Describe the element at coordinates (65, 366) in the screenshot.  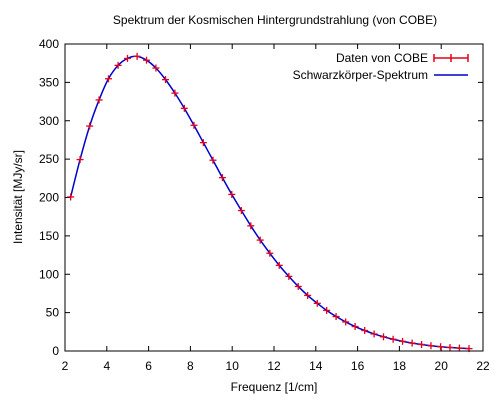
I see `x-tick-label: 2` at that location.